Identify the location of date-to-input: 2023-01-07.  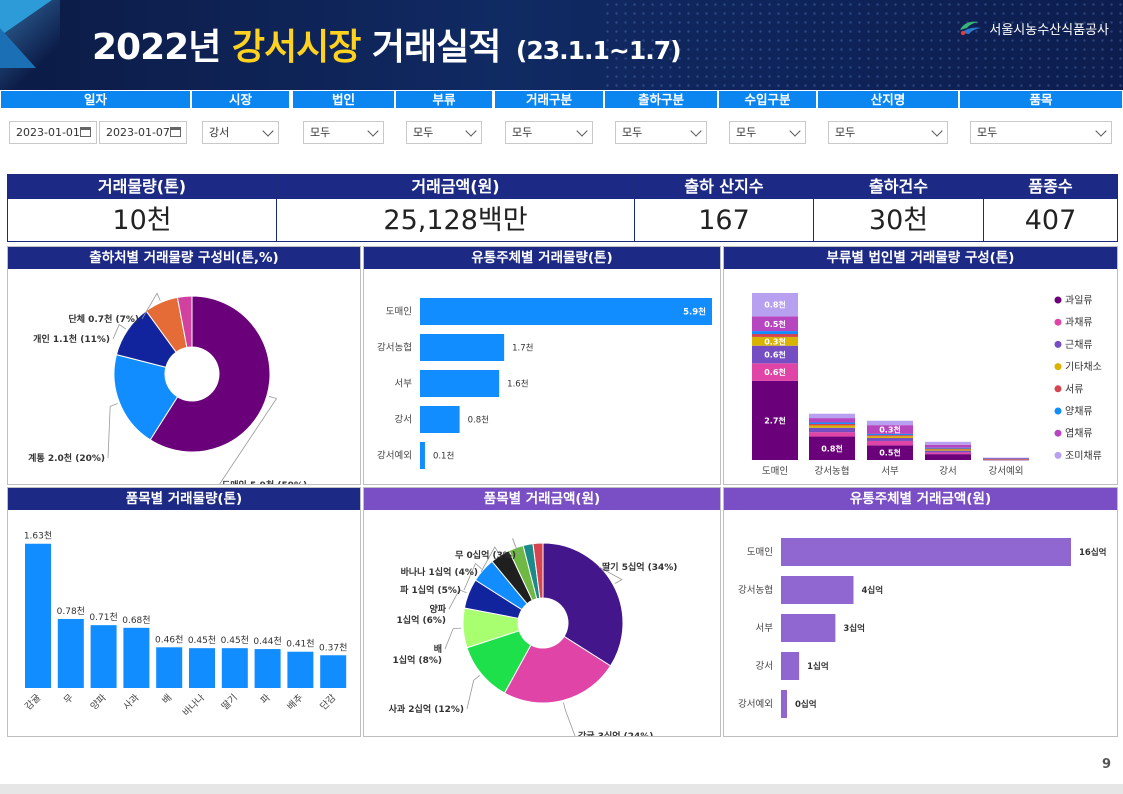
(143, 132).